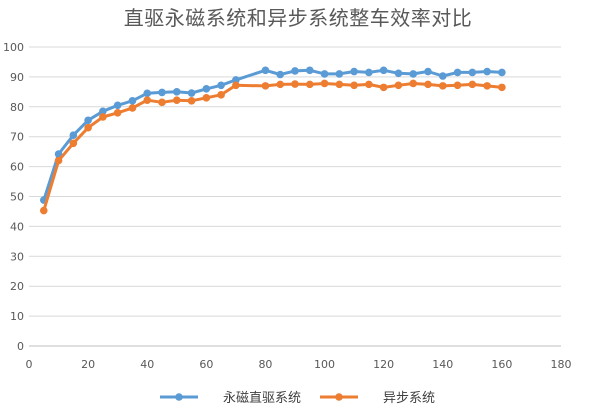 This screenshot has width=596, height=408. I want to click on y-tick-label: 40, so click(17, 226).